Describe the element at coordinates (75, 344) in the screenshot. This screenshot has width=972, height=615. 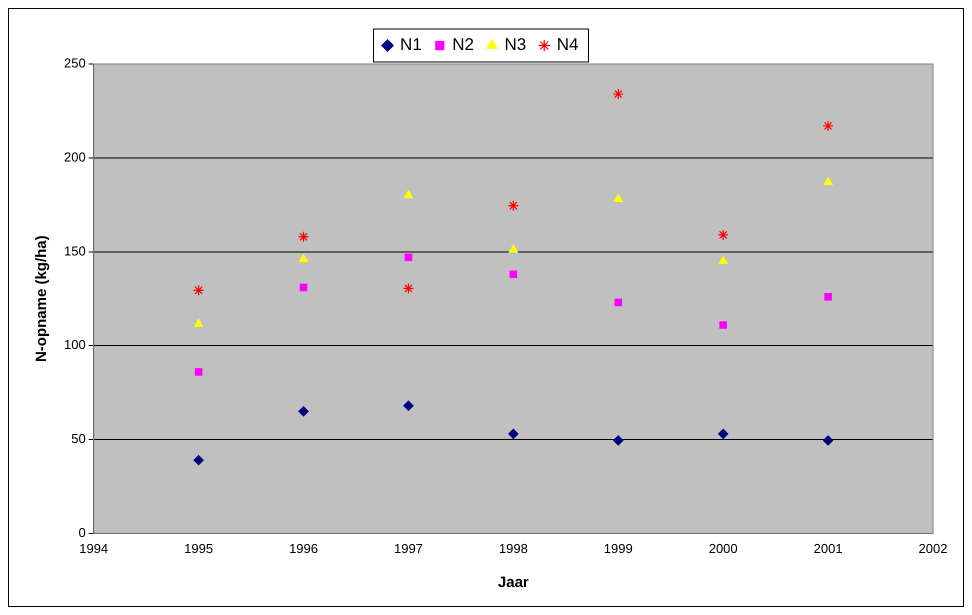
I see `y-tick-label: 100` at that location.